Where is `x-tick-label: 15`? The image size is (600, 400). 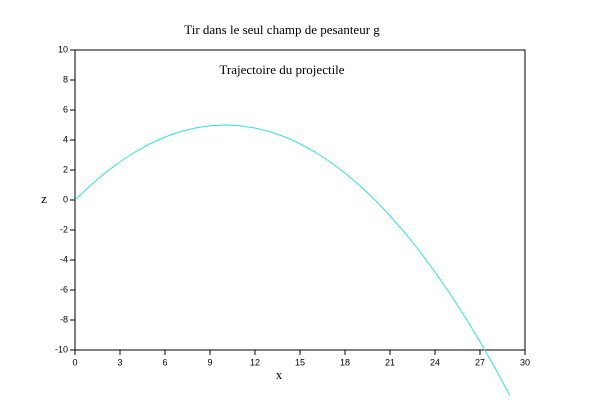
x-tick-label: 15 is located at coordinates (300, 362).